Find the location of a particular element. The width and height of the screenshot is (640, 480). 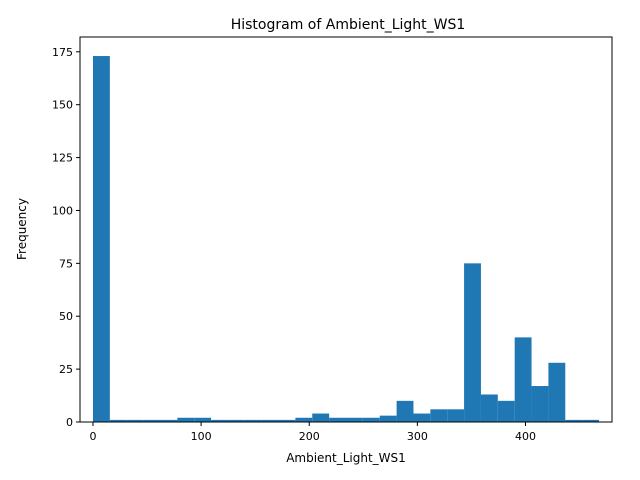

y-tick-label: 25 is located at coordinates (66, 369).